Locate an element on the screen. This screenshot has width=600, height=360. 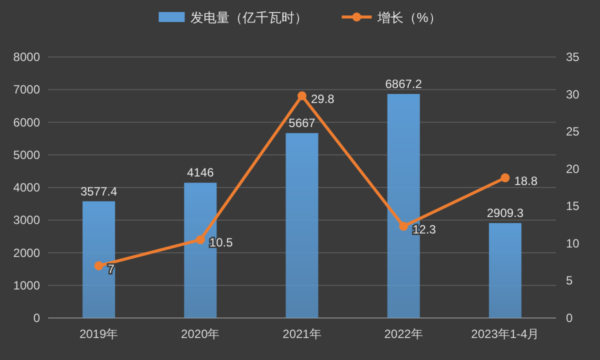
y2-tick-label: 10 is located at coordinates (573, 243).